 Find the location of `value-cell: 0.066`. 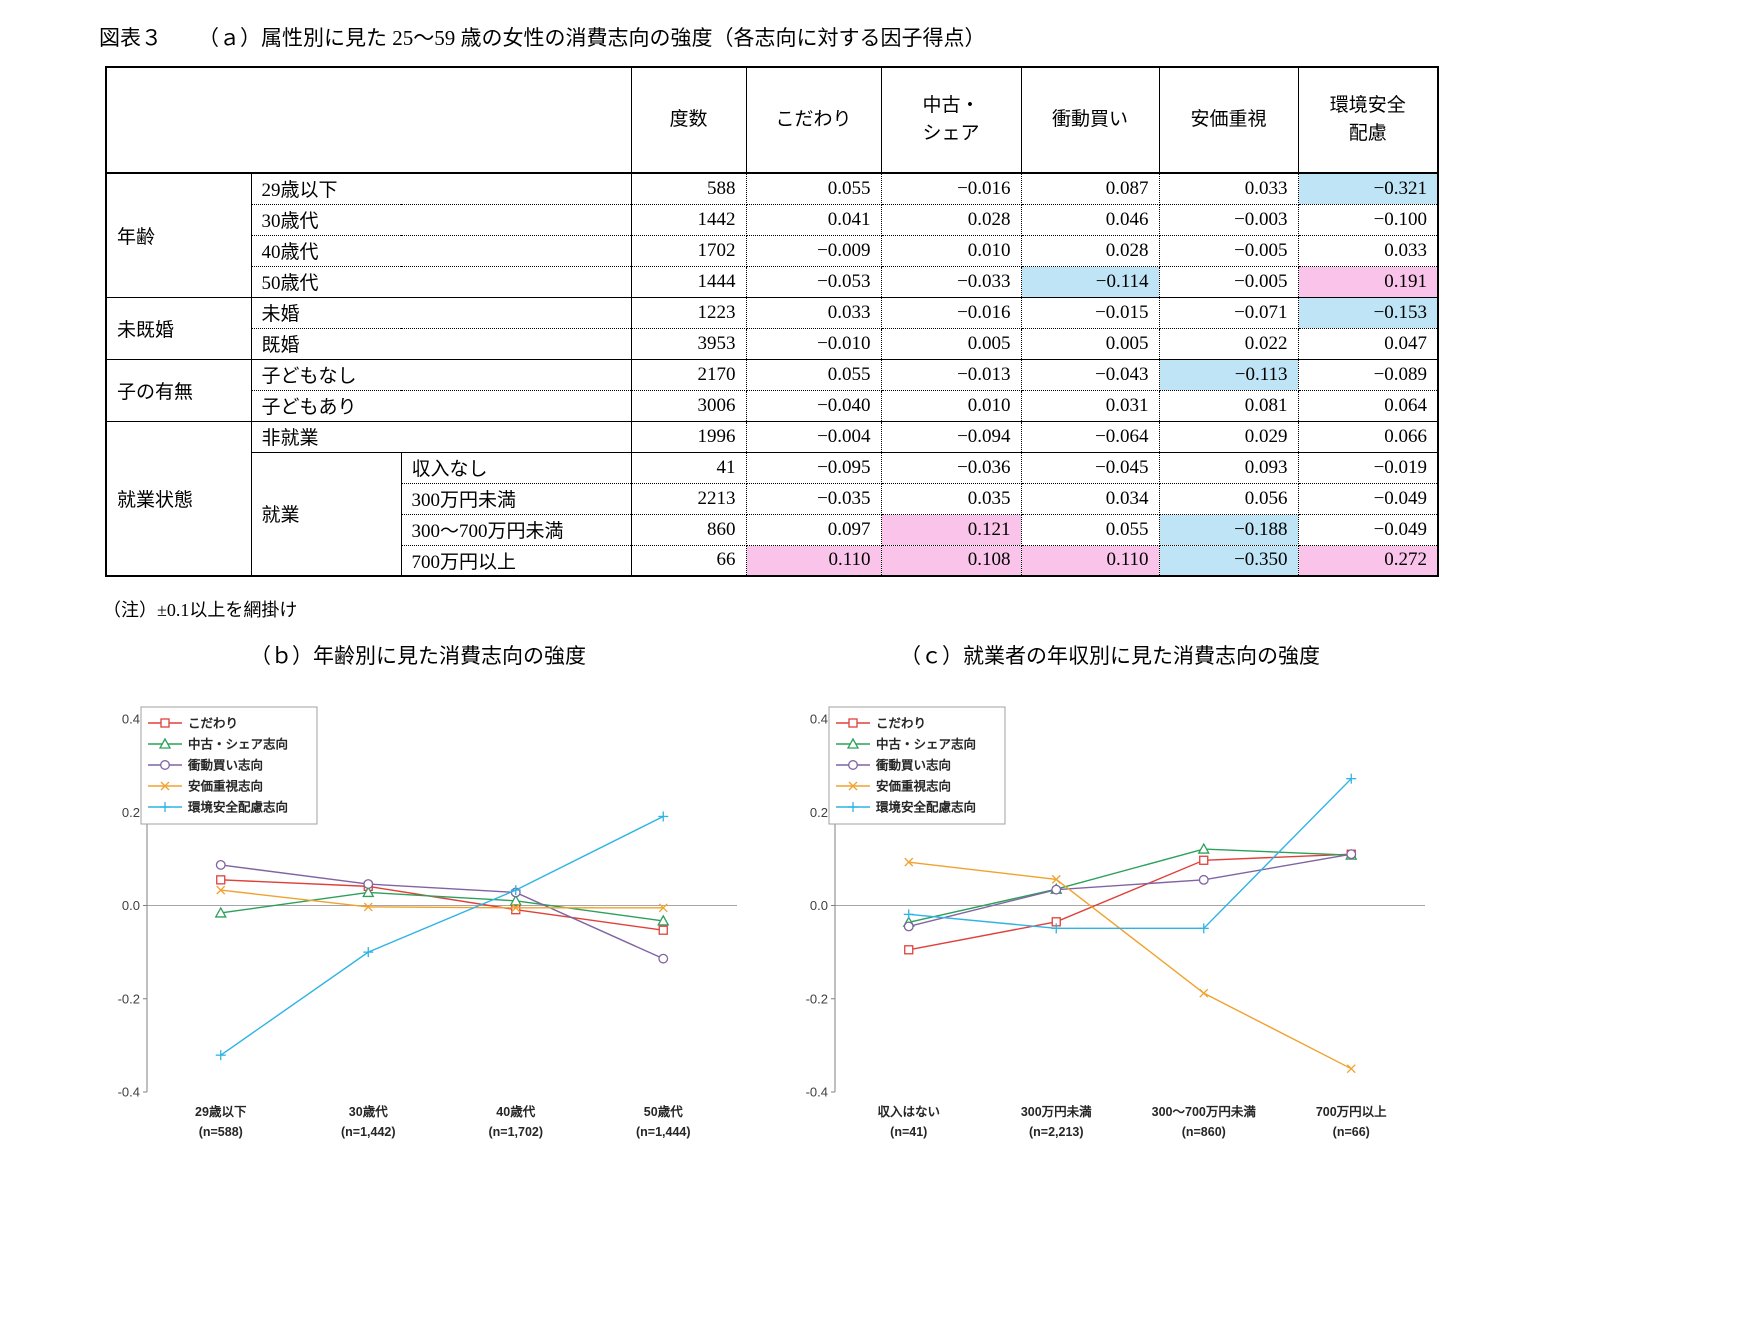

value-cell: 0.066 is located at coordinates (1368, 436).